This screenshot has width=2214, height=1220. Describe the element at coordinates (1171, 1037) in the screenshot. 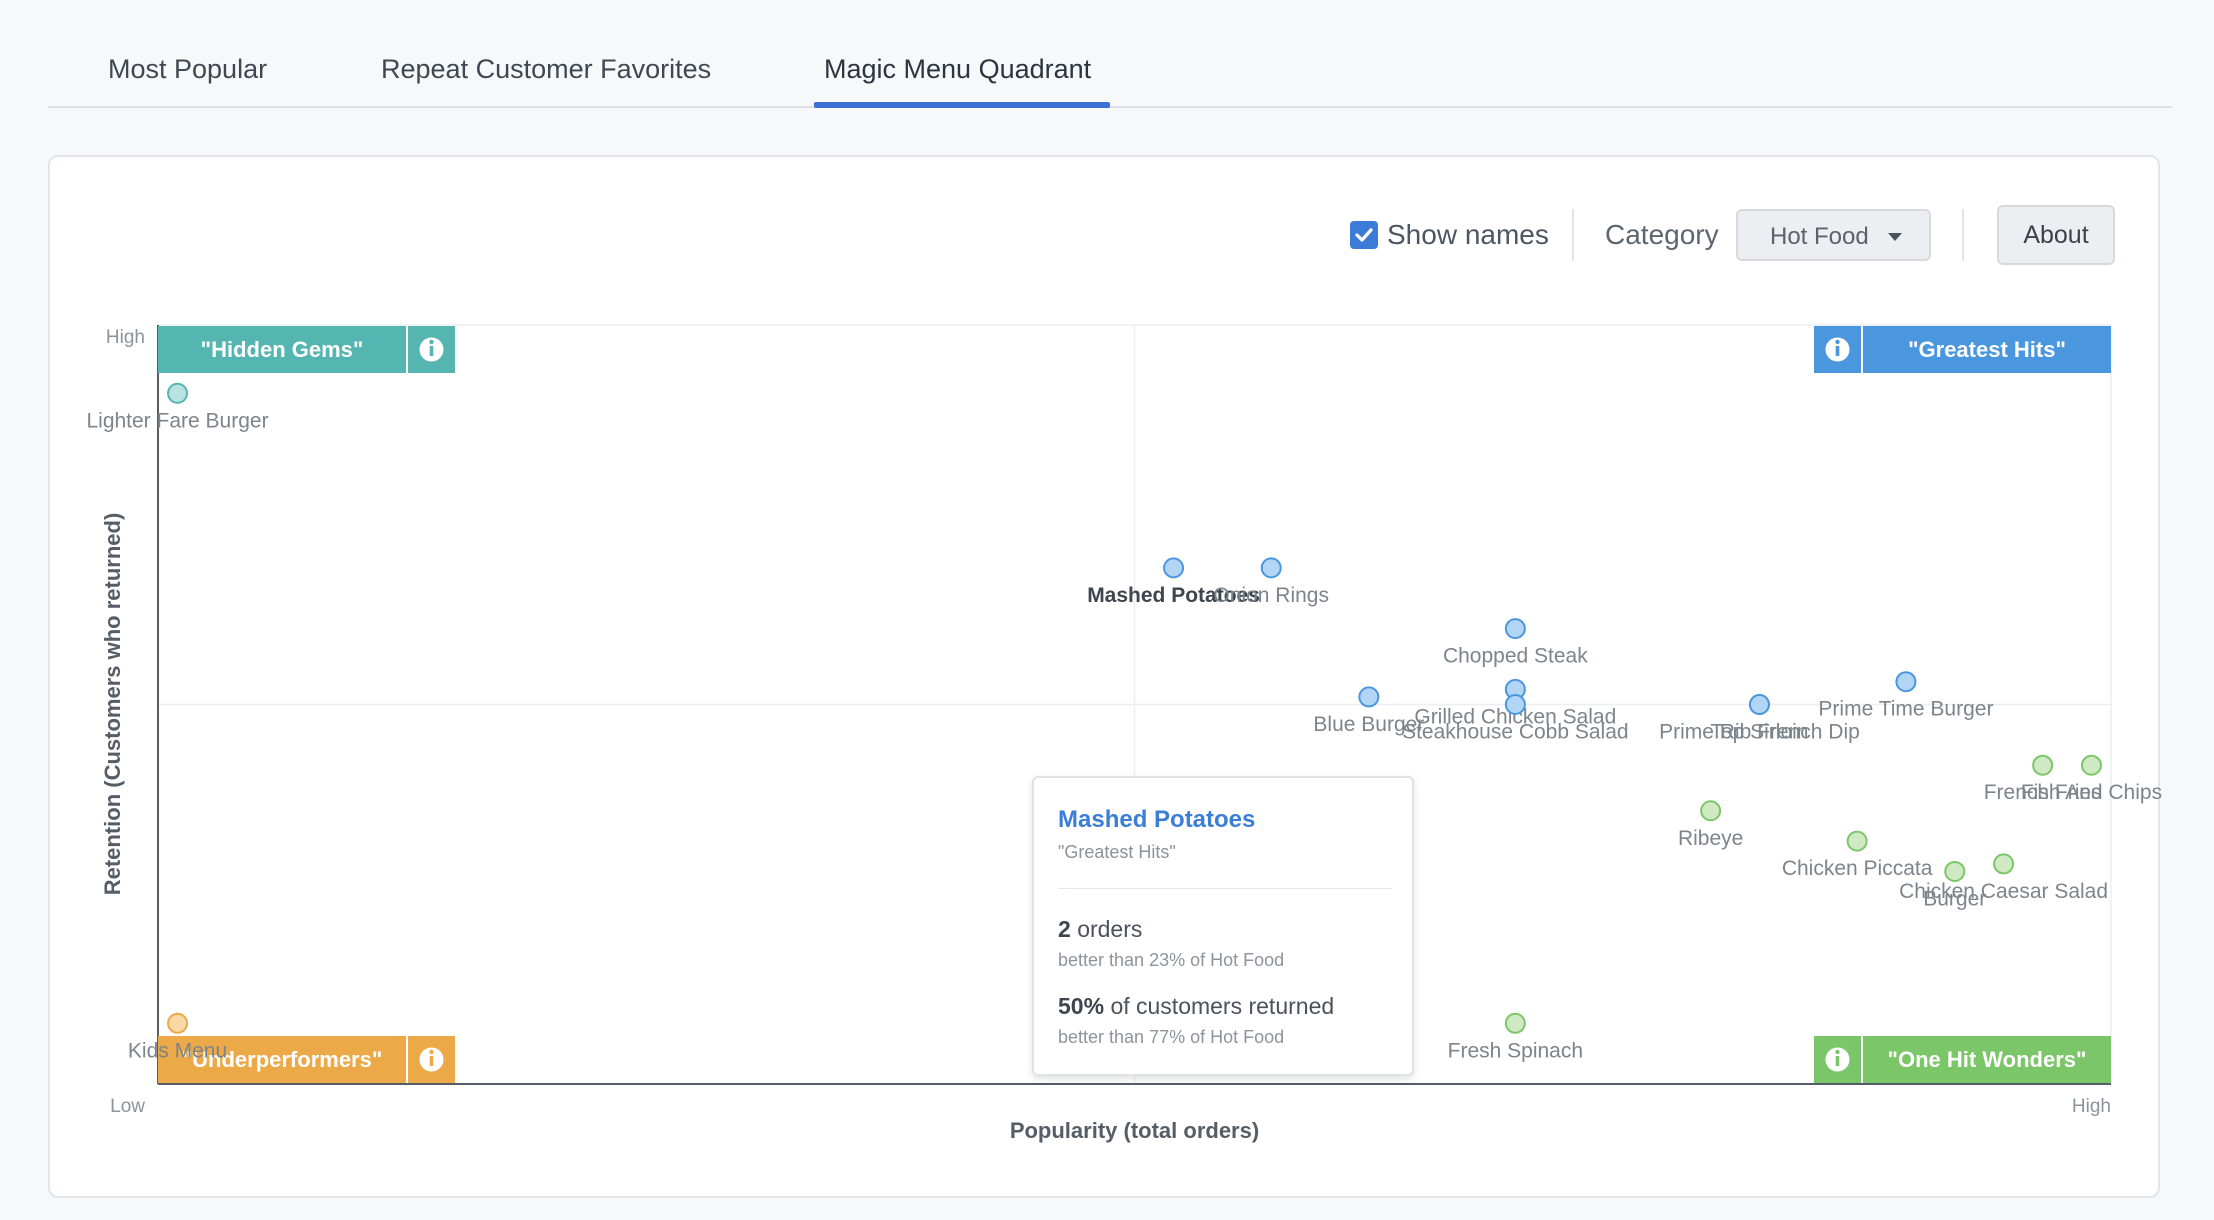

I see `tooltip-retention-note: better than 77% of Hot Food` at that location.